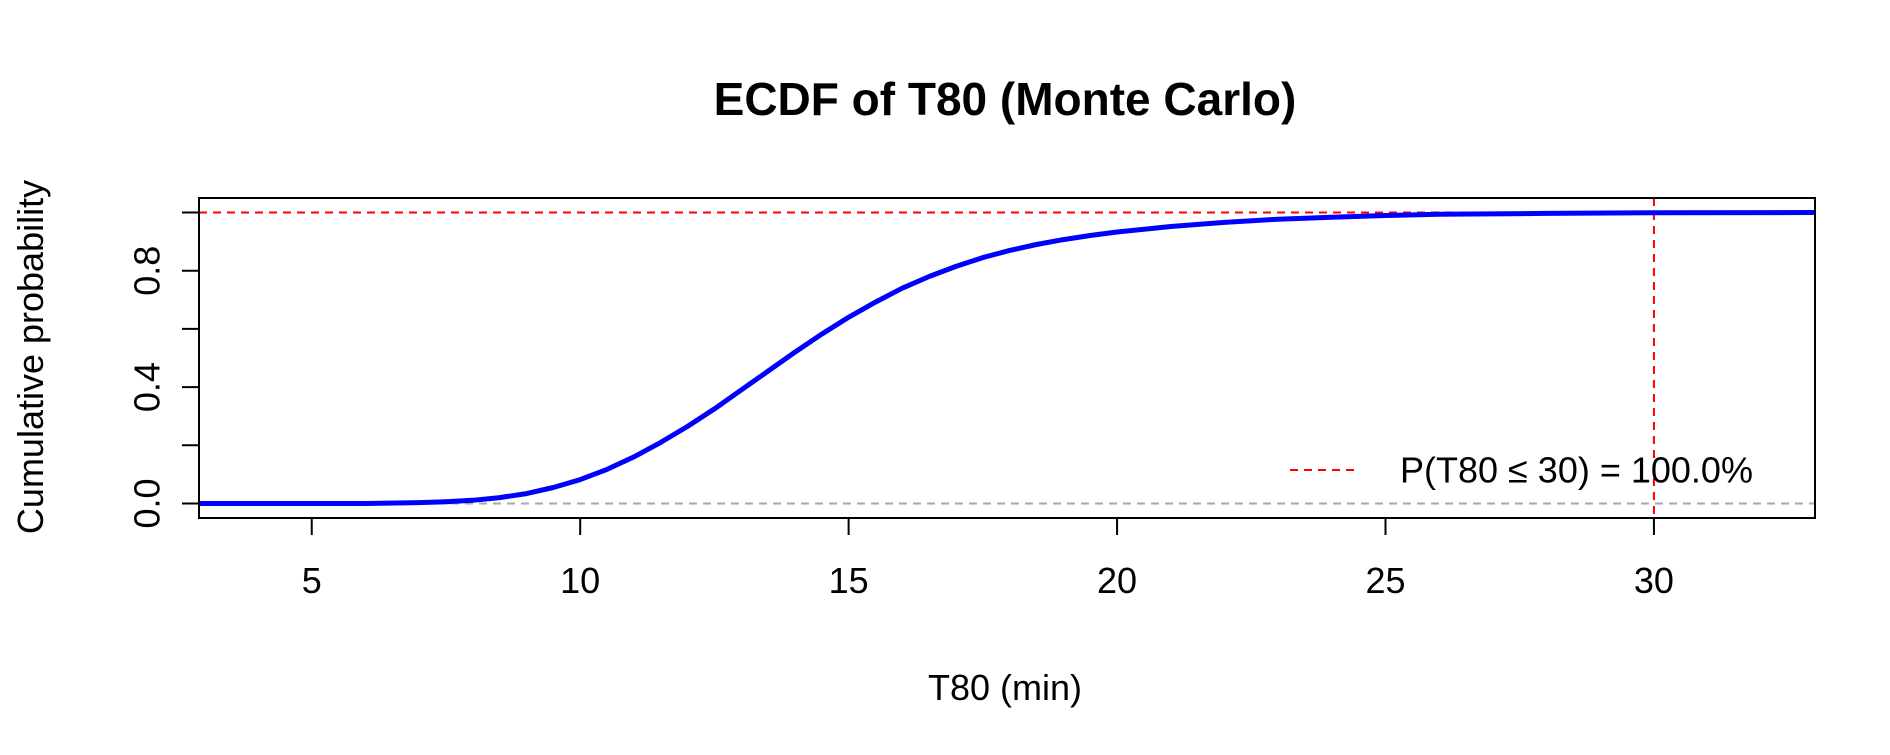 This screenshot has height=755, width=1890. Describe the element at coordinates (1654, 580) in the screenshot. I see `x-tick-label: 30` at that location.